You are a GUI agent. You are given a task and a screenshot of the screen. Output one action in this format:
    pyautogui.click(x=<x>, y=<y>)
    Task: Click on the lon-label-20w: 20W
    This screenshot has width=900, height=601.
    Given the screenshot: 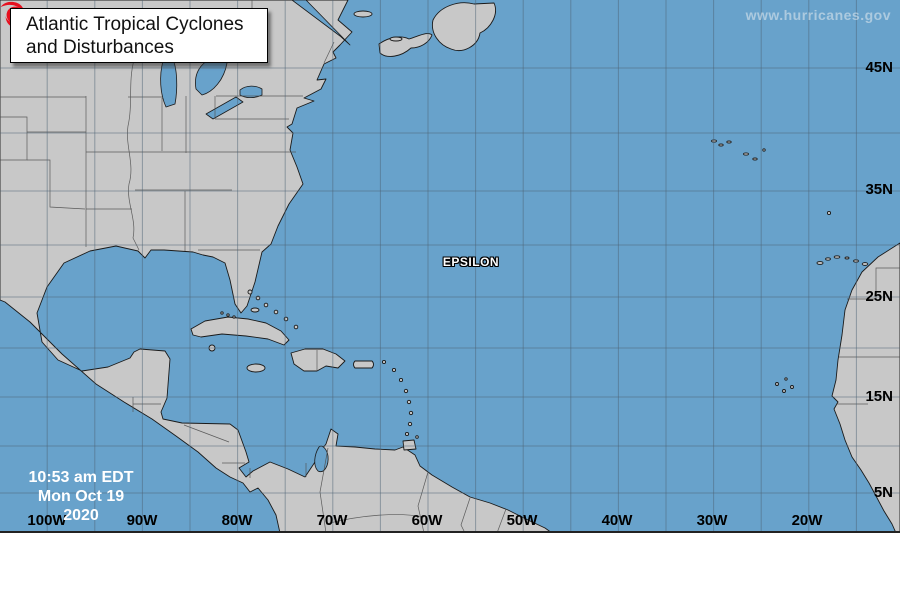 What is the action you would take?
    pyautogui.click(x=807, y=520)
    